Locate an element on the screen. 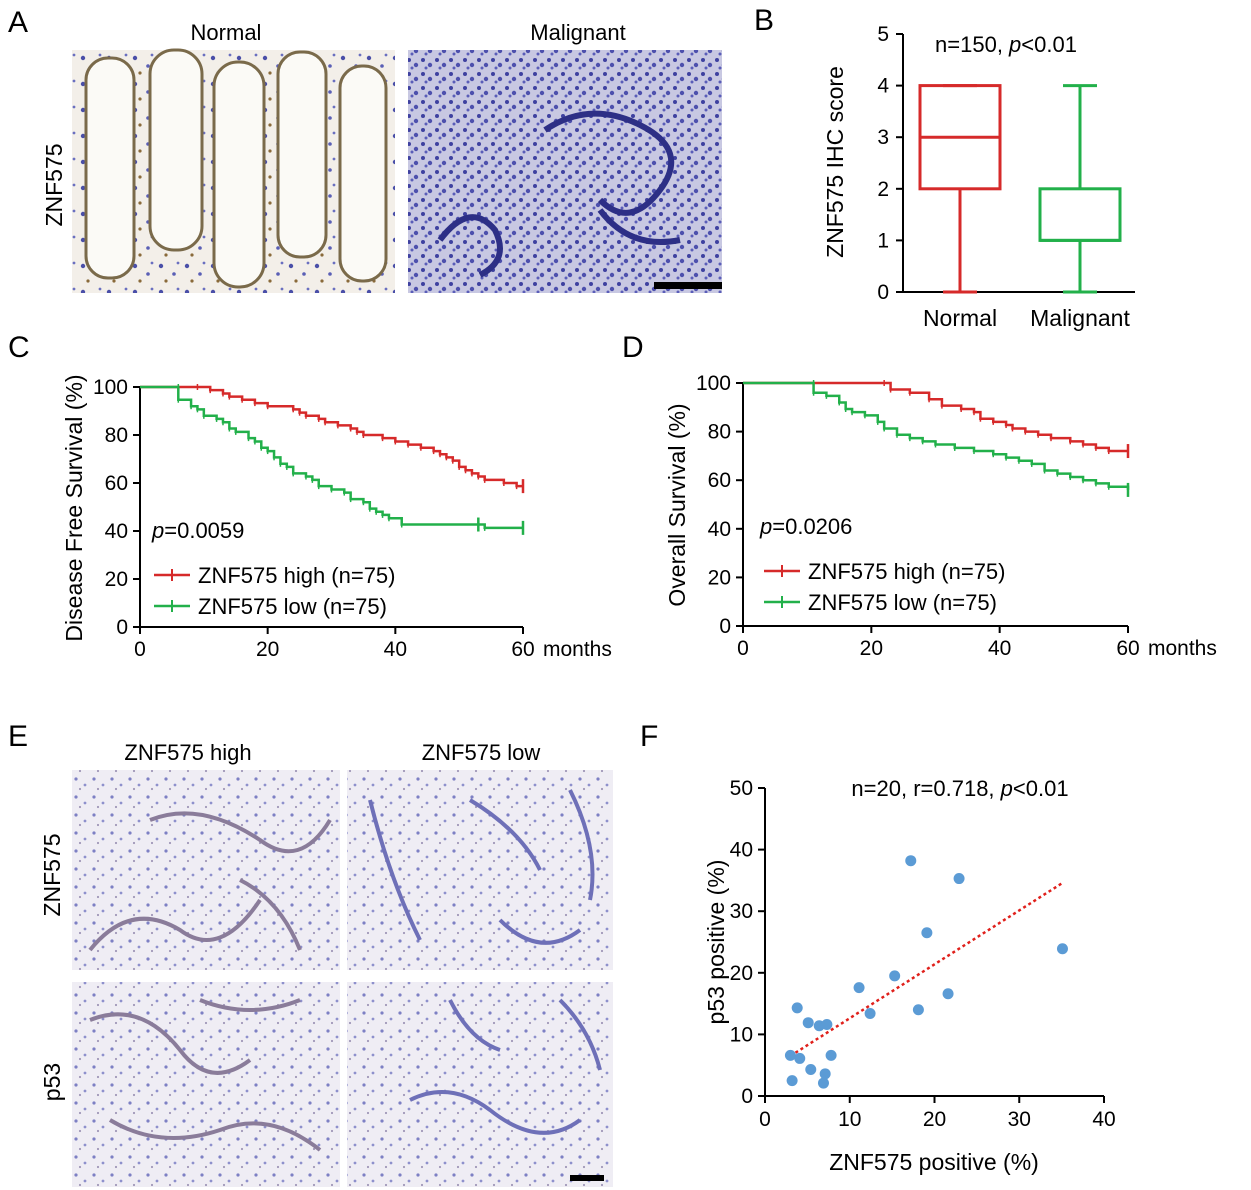  panel-a-title-malignant: Malignant is located at coordinates (577, 32).